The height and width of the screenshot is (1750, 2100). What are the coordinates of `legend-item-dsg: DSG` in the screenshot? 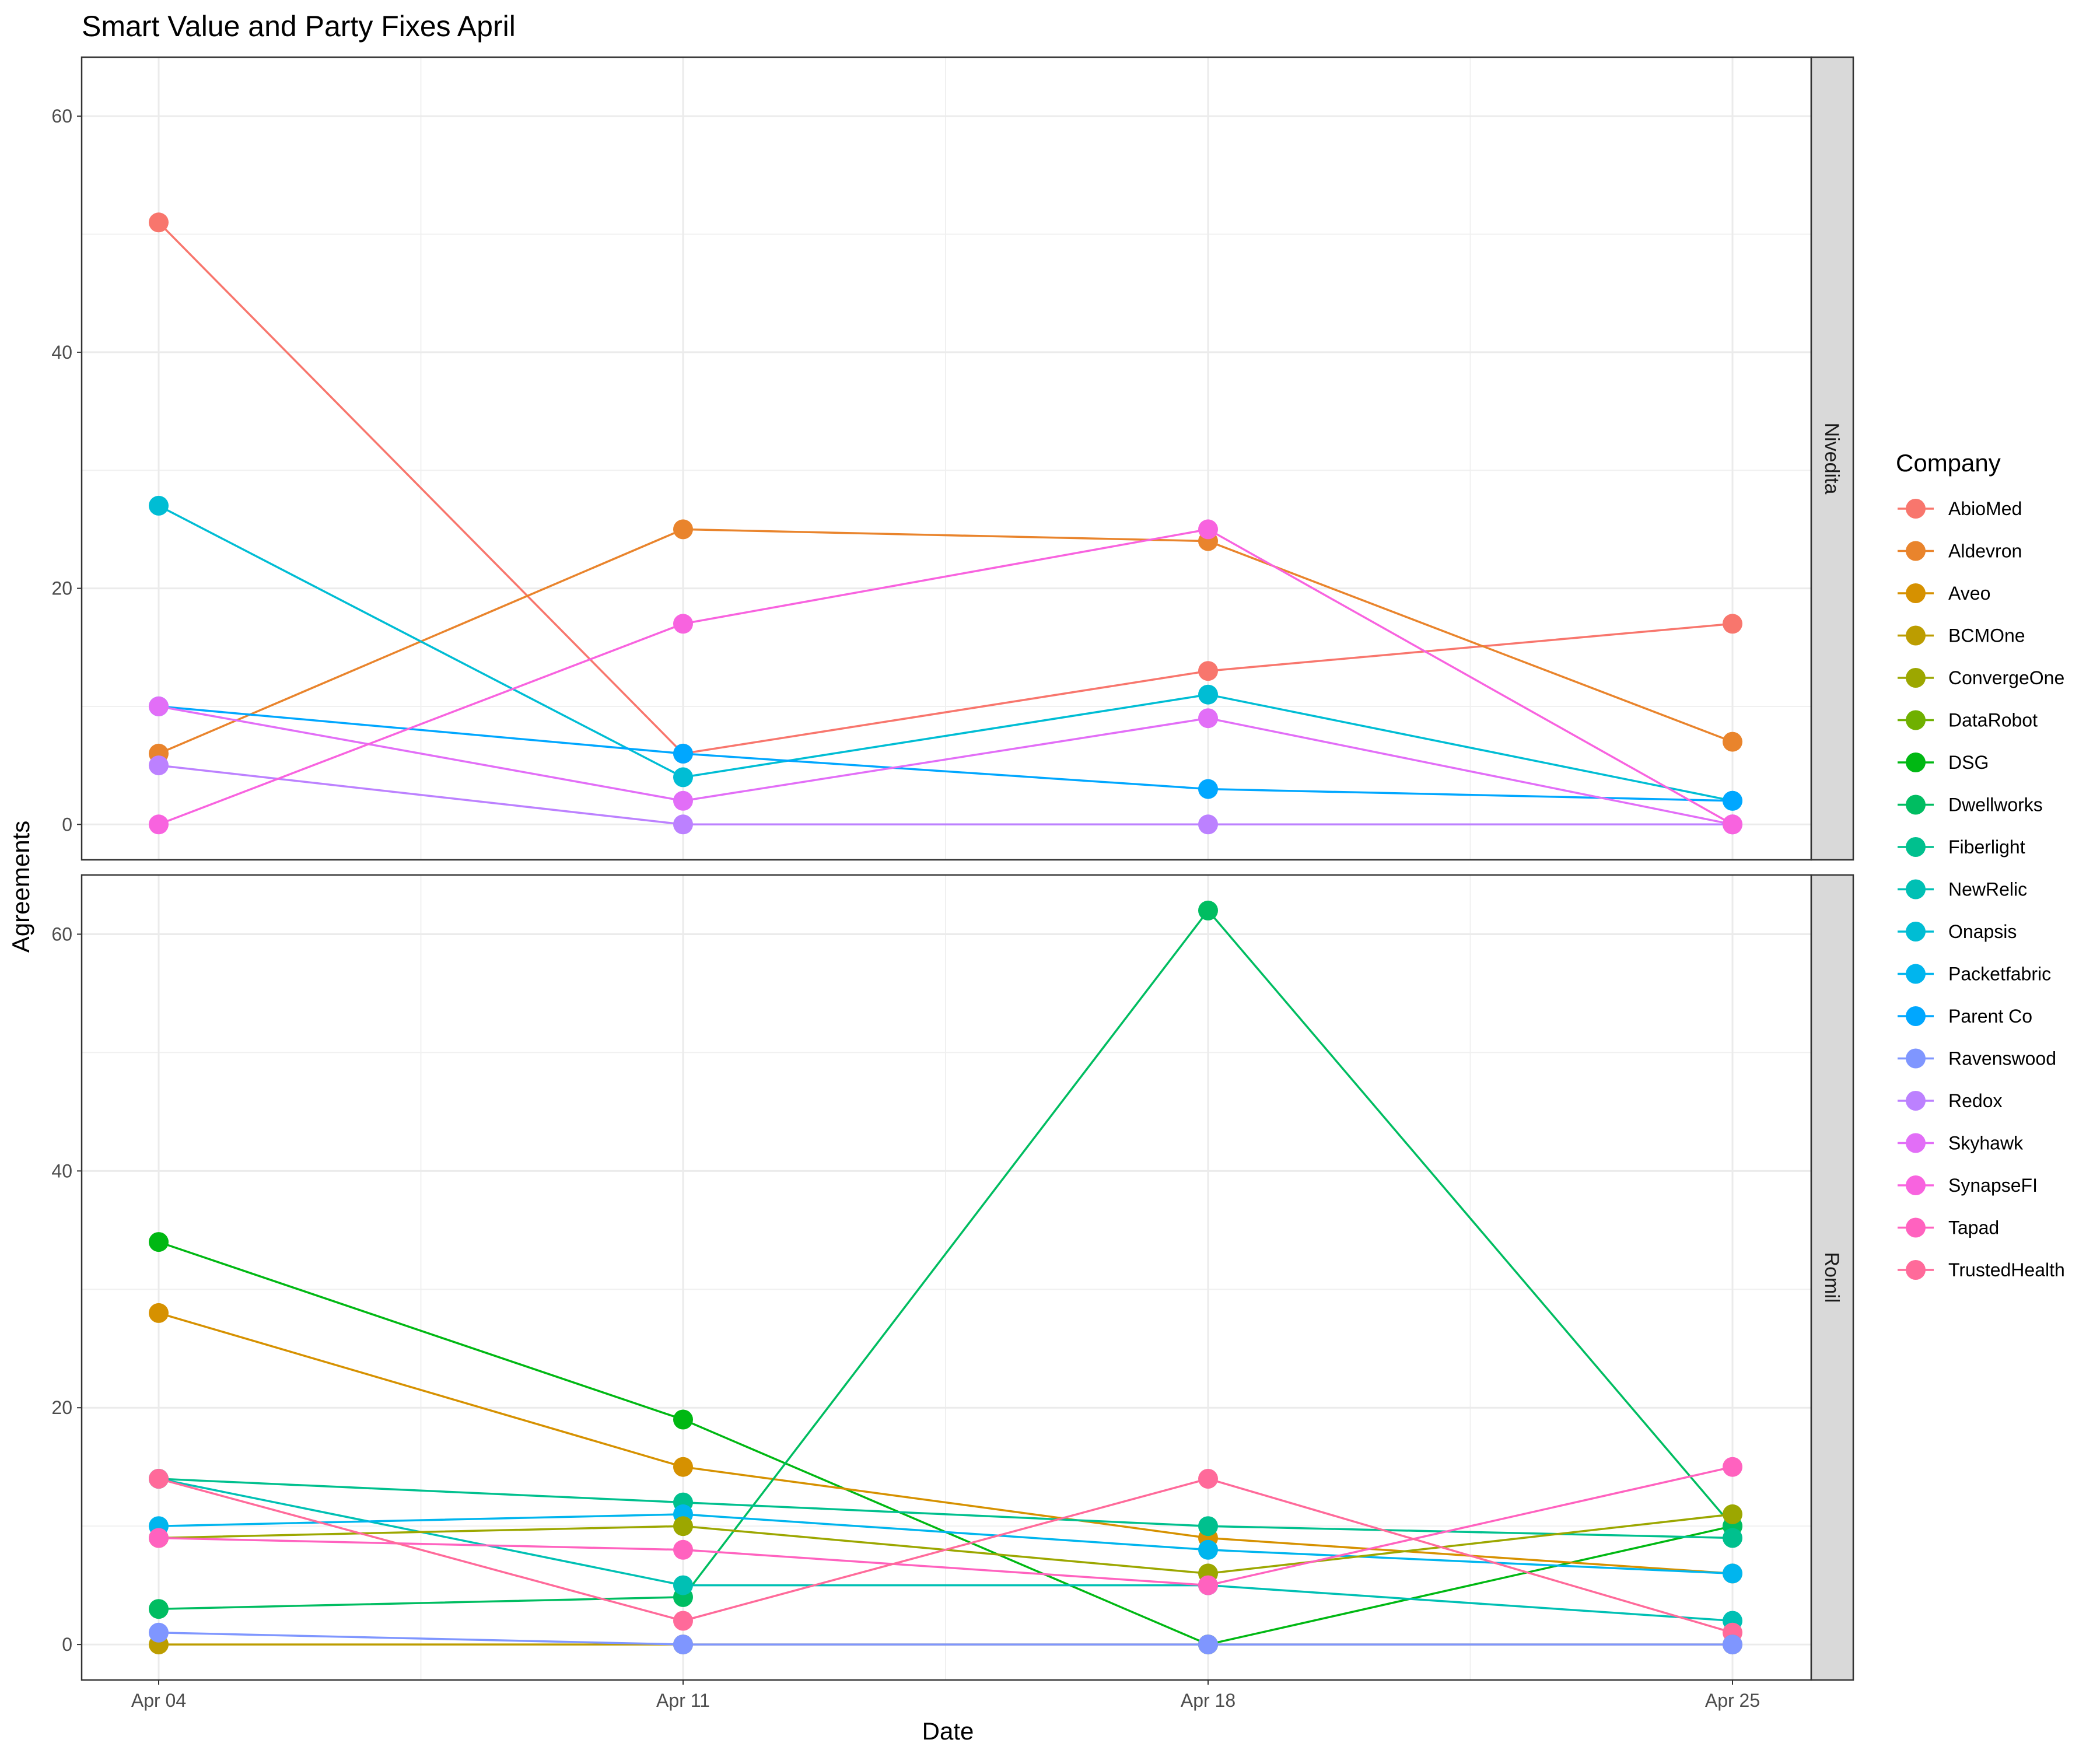 It's located at (1943, 762).